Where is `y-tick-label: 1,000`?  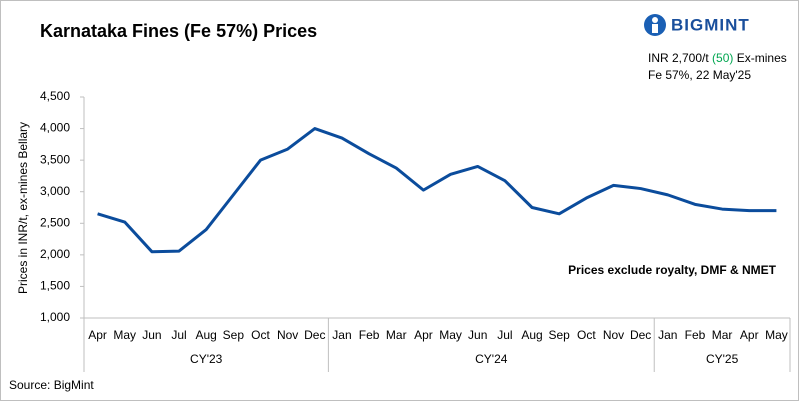 y-tick-label: 1,000 is located at coordinates (55, 317).